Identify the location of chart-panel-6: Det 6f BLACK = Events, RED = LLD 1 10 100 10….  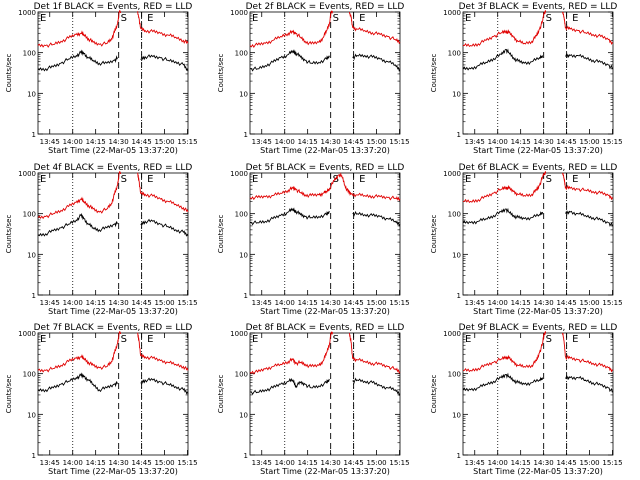
(526, 239).